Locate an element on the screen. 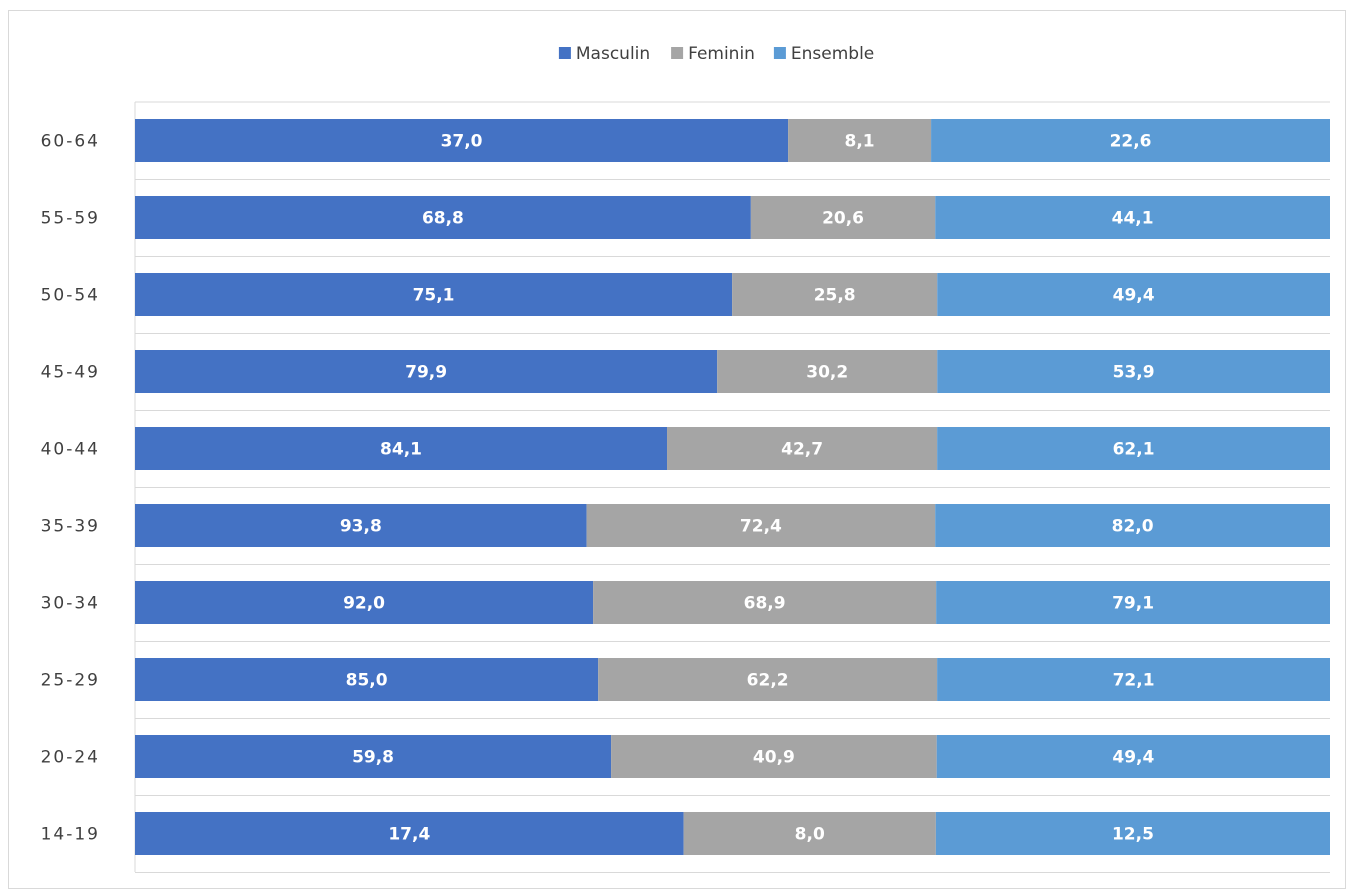 The height and width of the screenshot is (890, 1347). data-label-masculin: 17,4 is located at coordinates (409, 835).